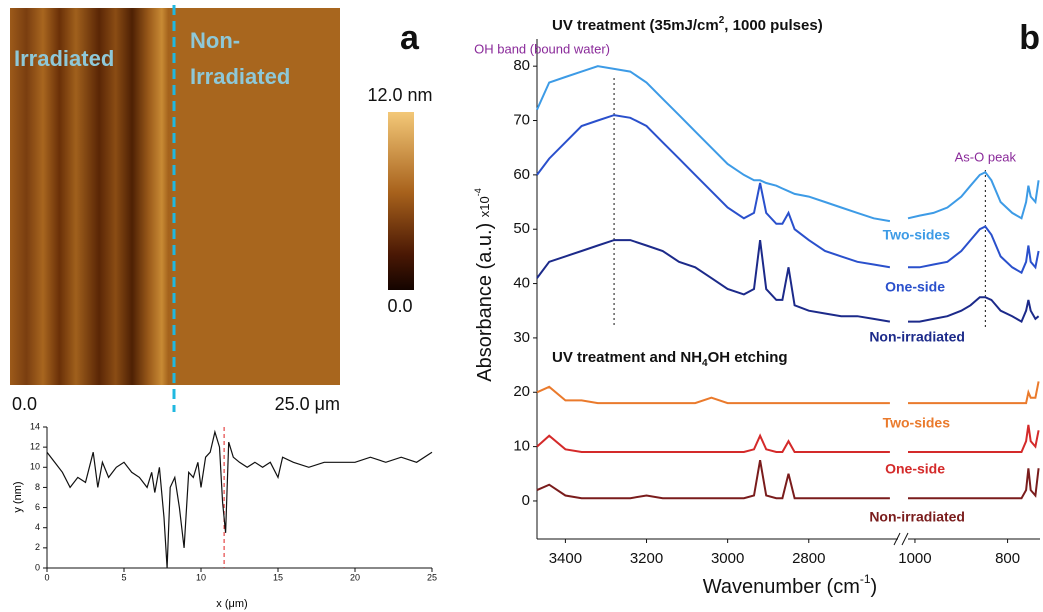  Describe the element at coordinates (521, 65) in the screenshot. I see `y-tick-label: 80` at that location.